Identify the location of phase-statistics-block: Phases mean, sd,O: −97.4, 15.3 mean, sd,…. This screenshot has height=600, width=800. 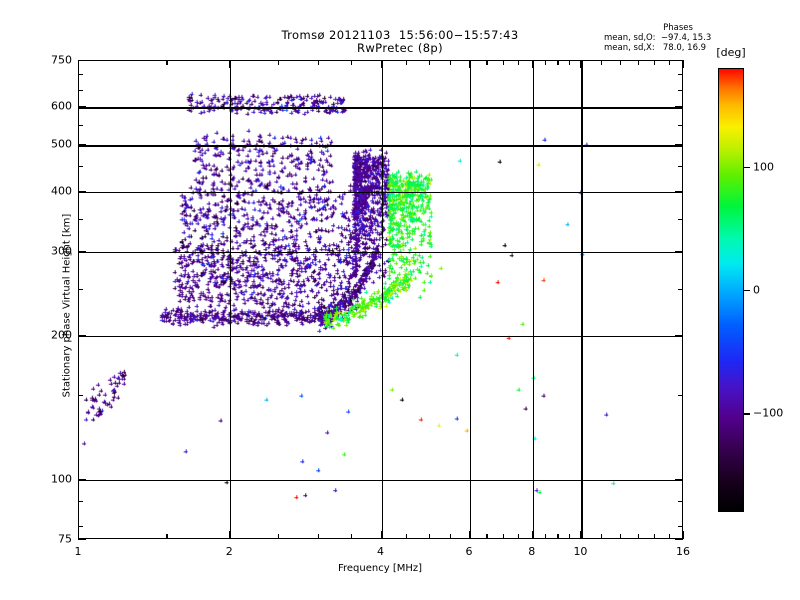
(694, 38).